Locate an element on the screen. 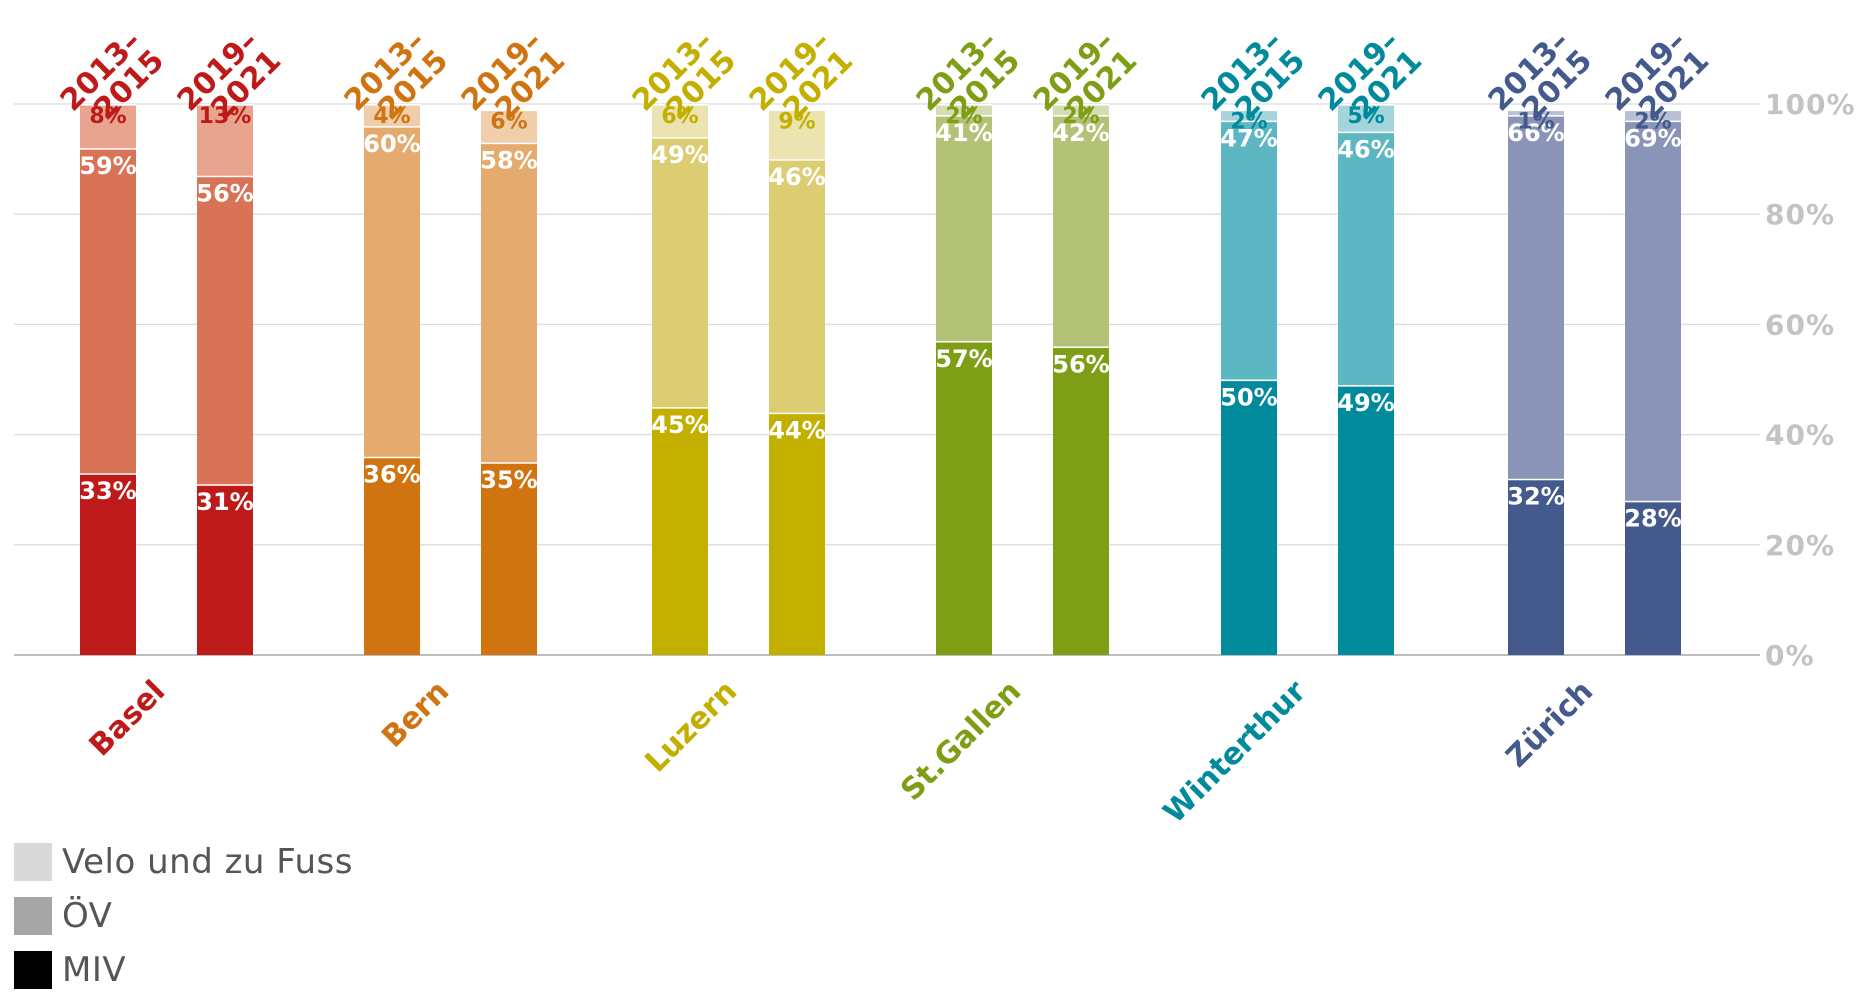 The image size is (1861, 1000). category-label: St.Gallen is located at coordinates (961, 741).